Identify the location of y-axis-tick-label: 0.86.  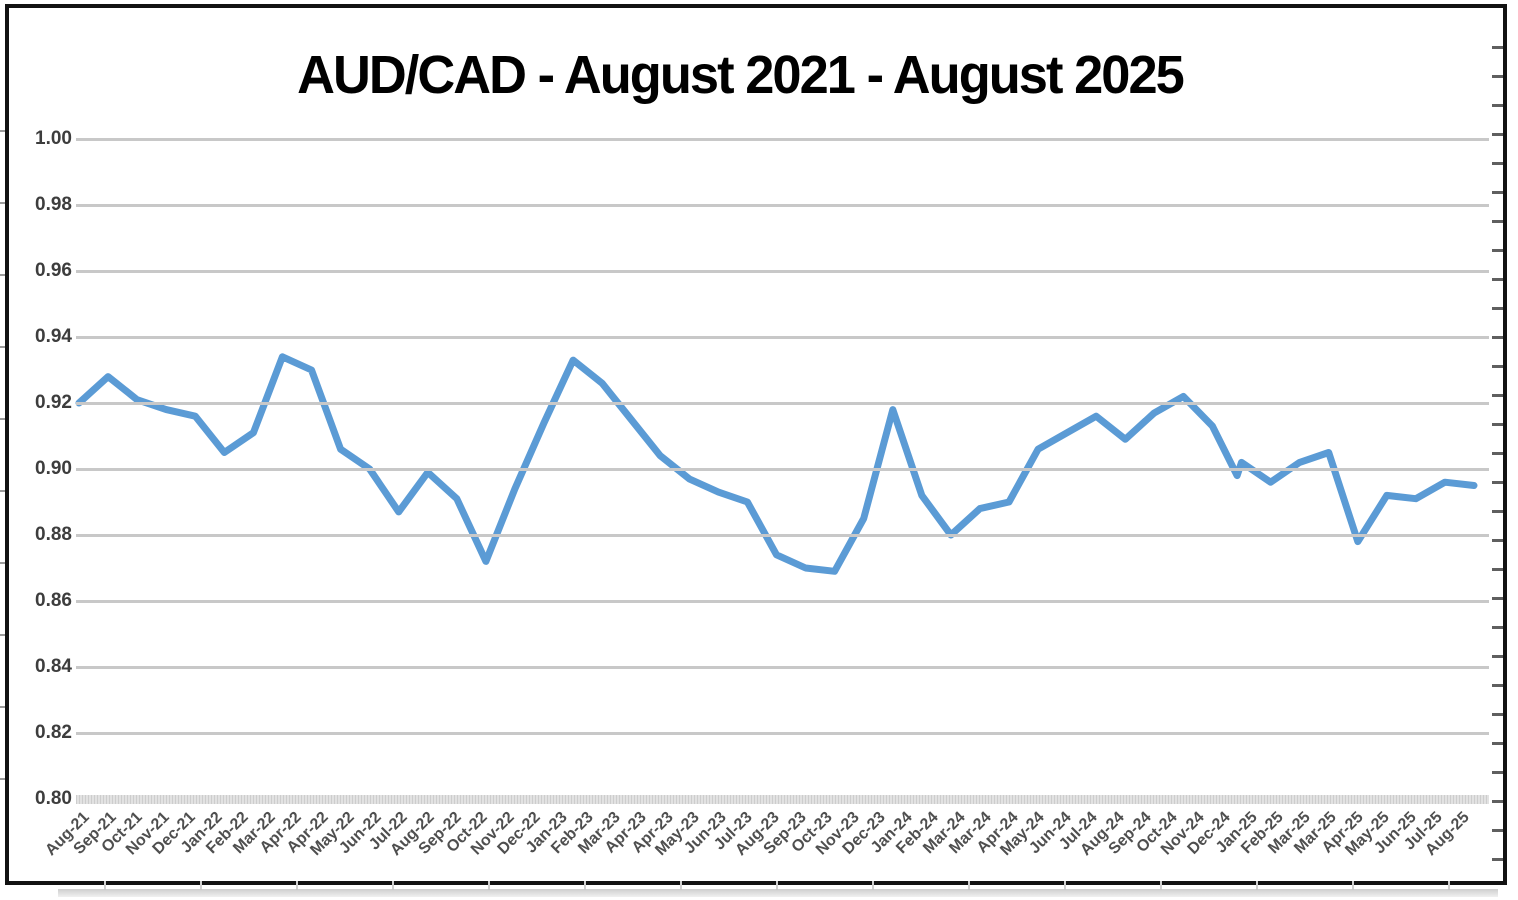
(53, 600).